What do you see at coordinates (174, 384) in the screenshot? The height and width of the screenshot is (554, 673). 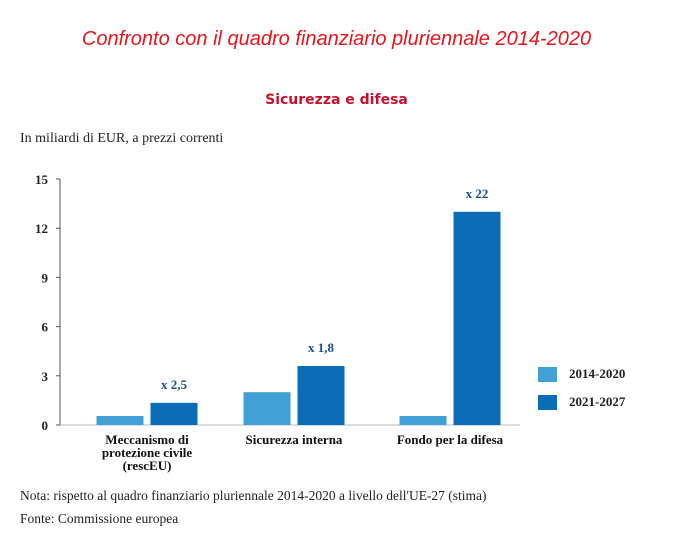 I see `bar-annotation: x 2,5` at bounding box center [174, 384].